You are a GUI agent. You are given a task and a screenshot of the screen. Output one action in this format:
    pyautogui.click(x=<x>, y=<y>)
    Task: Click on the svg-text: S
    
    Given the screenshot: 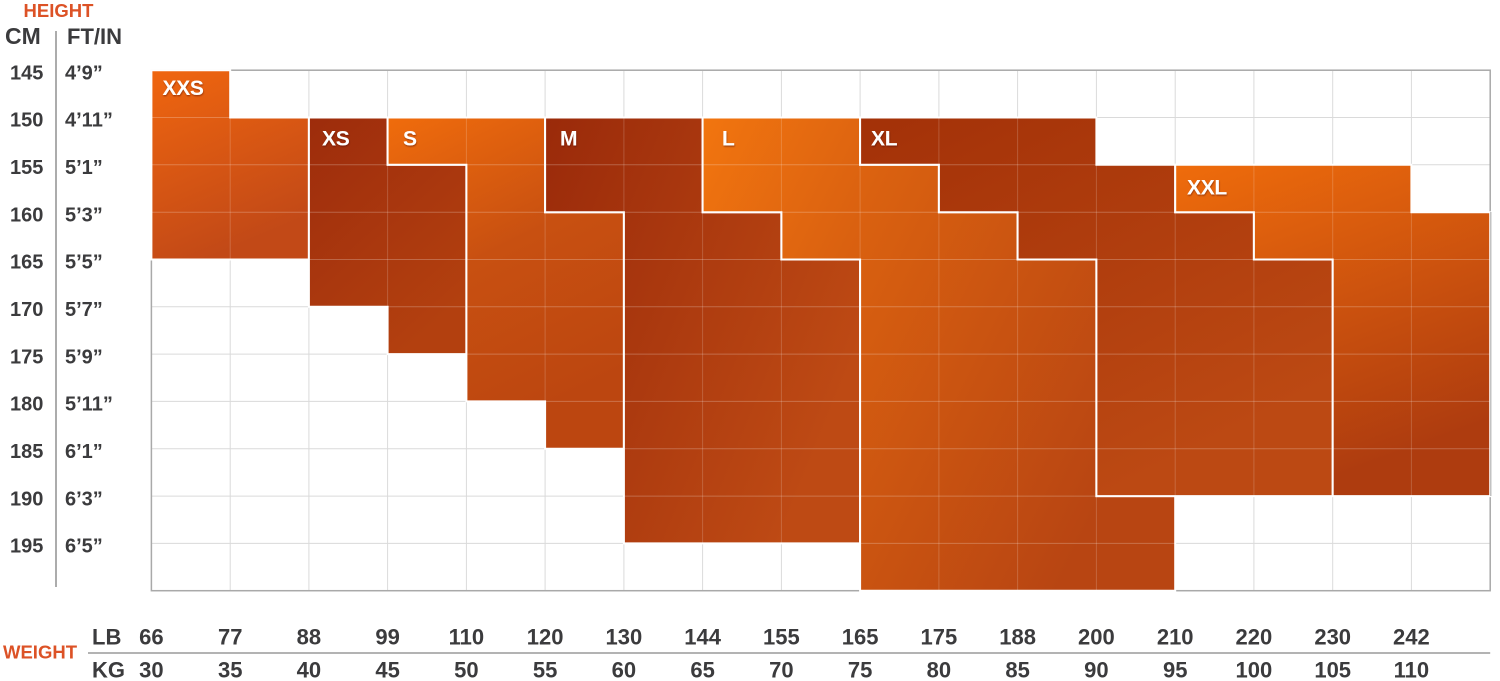 What is the action you would take?
    pyautogui.click(x=410, y=139)
    